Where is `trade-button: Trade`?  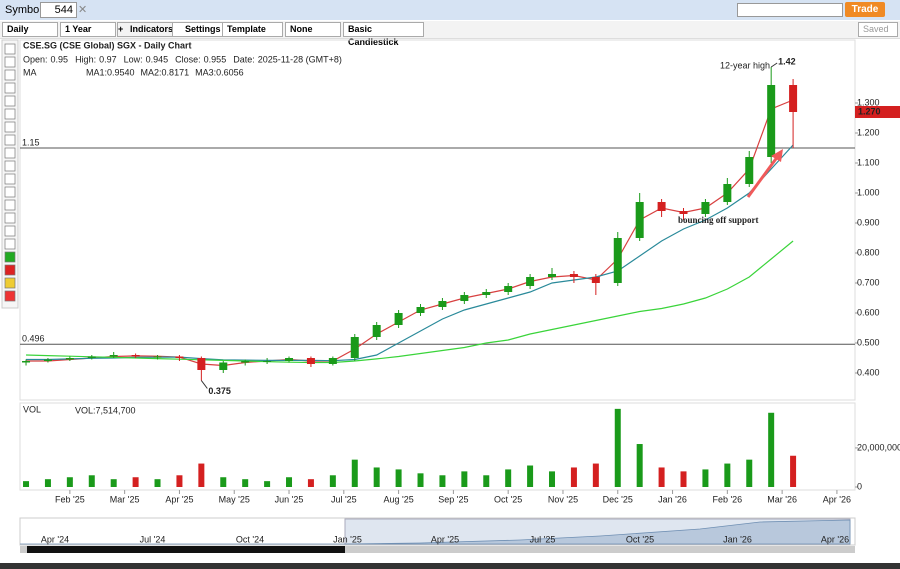
trade-button: Trade is located at coordinates (865, 9).